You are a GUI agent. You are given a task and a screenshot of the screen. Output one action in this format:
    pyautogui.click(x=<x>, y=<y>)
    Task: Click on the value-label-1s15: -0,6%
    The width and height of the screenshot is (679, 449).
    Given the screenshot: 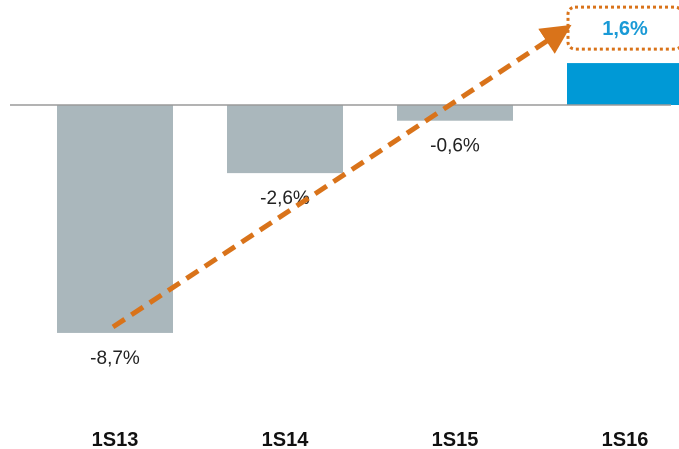 What is the action you would take?
    pyautogui.click(x=455, y=146)
    